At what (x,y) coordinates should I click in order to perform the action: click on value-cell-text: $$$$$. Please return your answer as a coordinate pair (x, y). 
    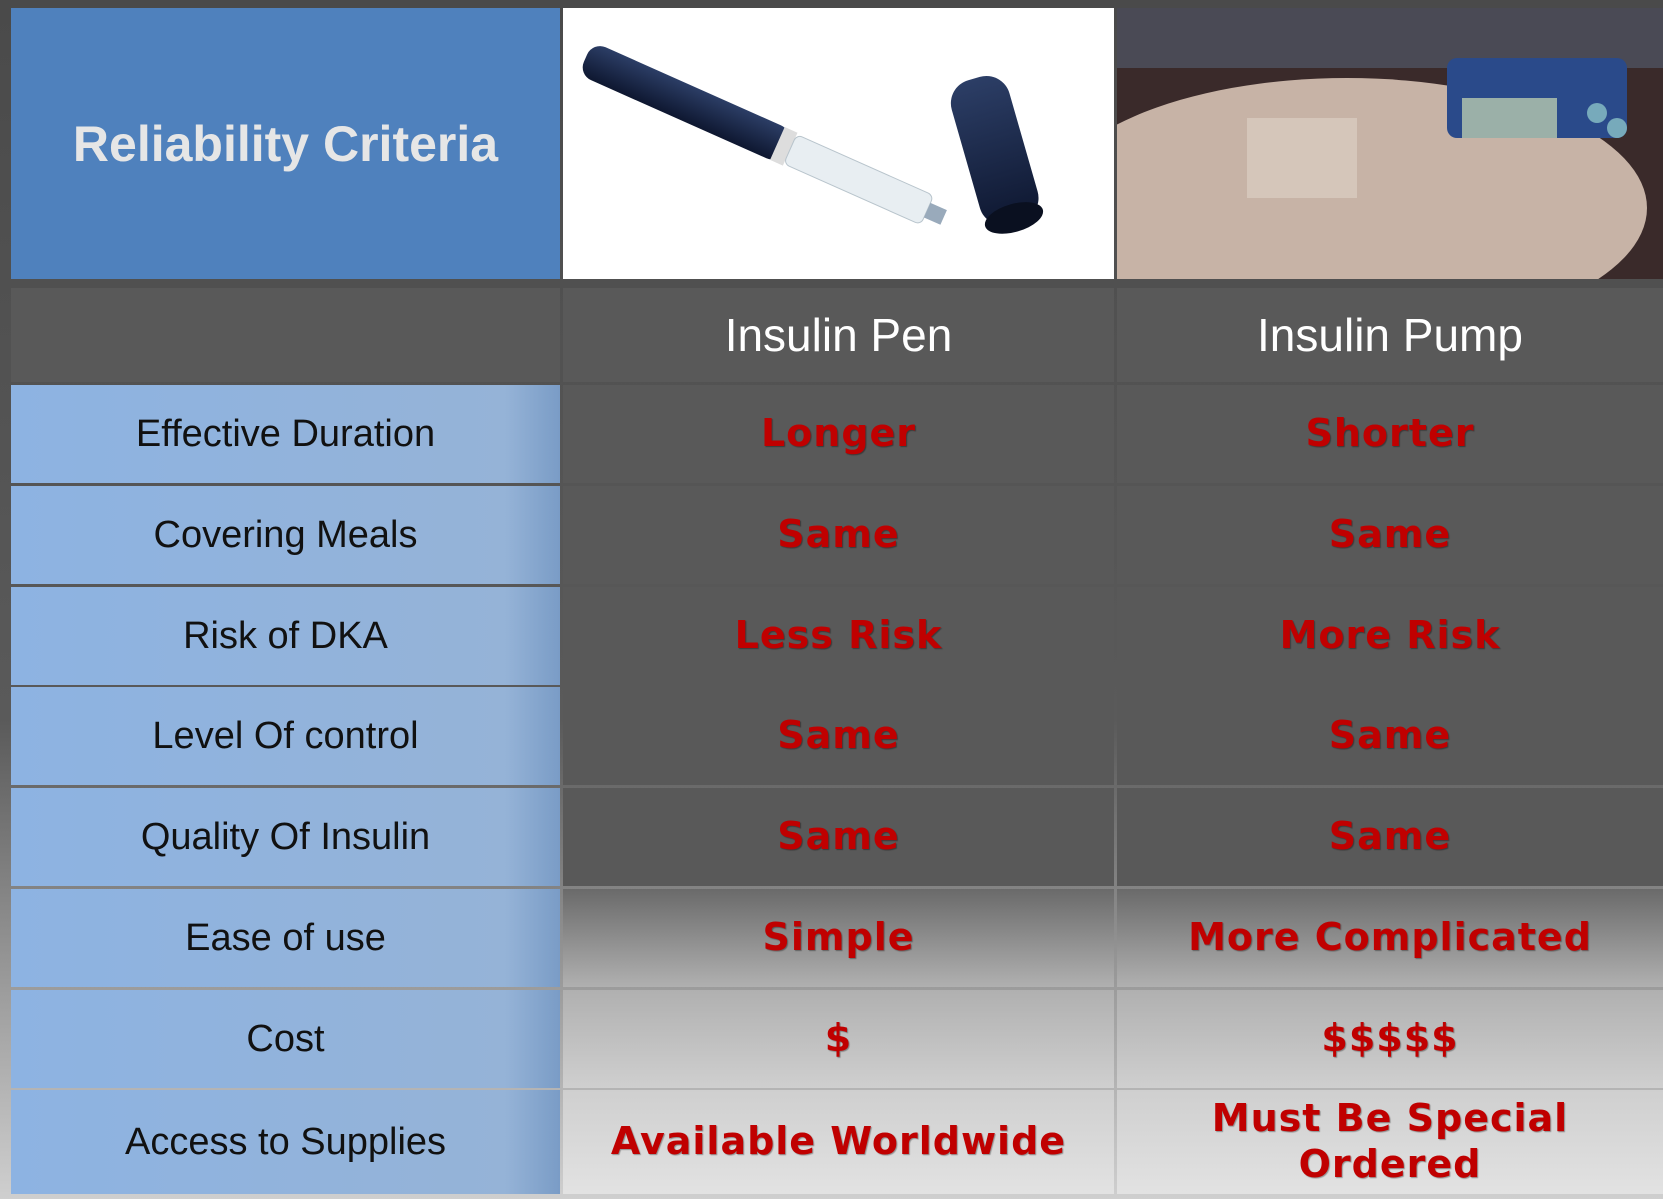
    Looking at the image, I should click on (1390, 1038).